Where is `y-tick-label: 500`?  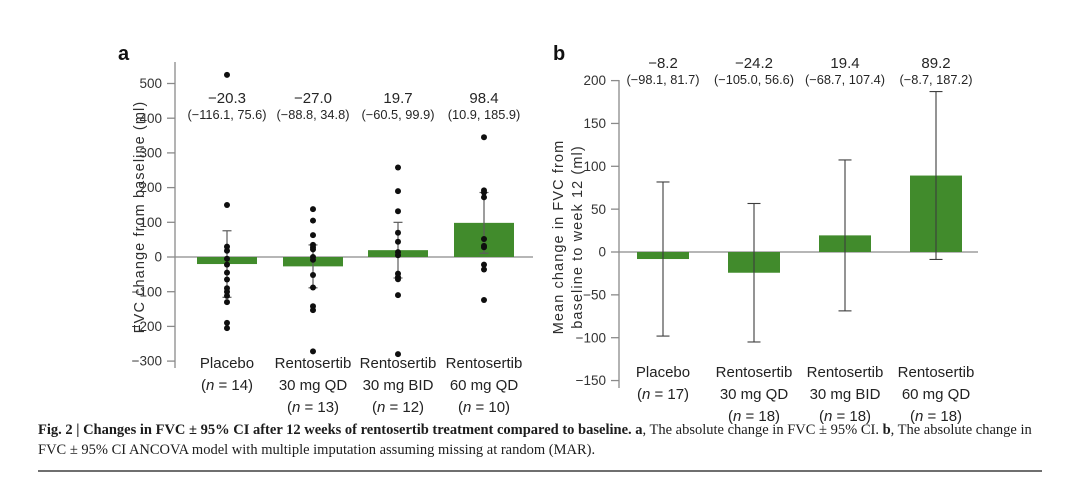 y-tick-label: 500 is located at coordinates (150, 83).